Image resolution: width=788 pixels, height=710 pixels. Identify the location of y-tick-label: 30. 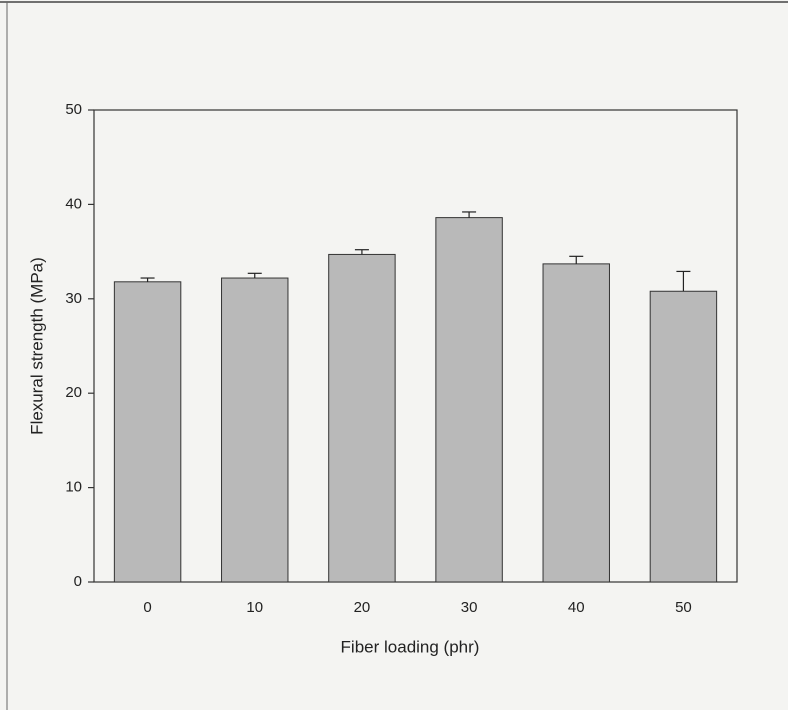
(73, 298).